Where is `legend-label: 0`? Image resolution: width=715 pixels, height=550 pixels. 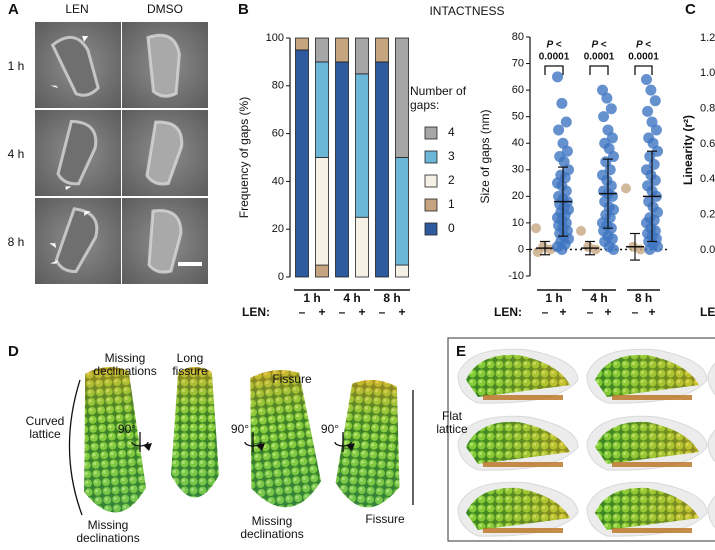 legend-label: 0 is located at coordinates (451, 228).